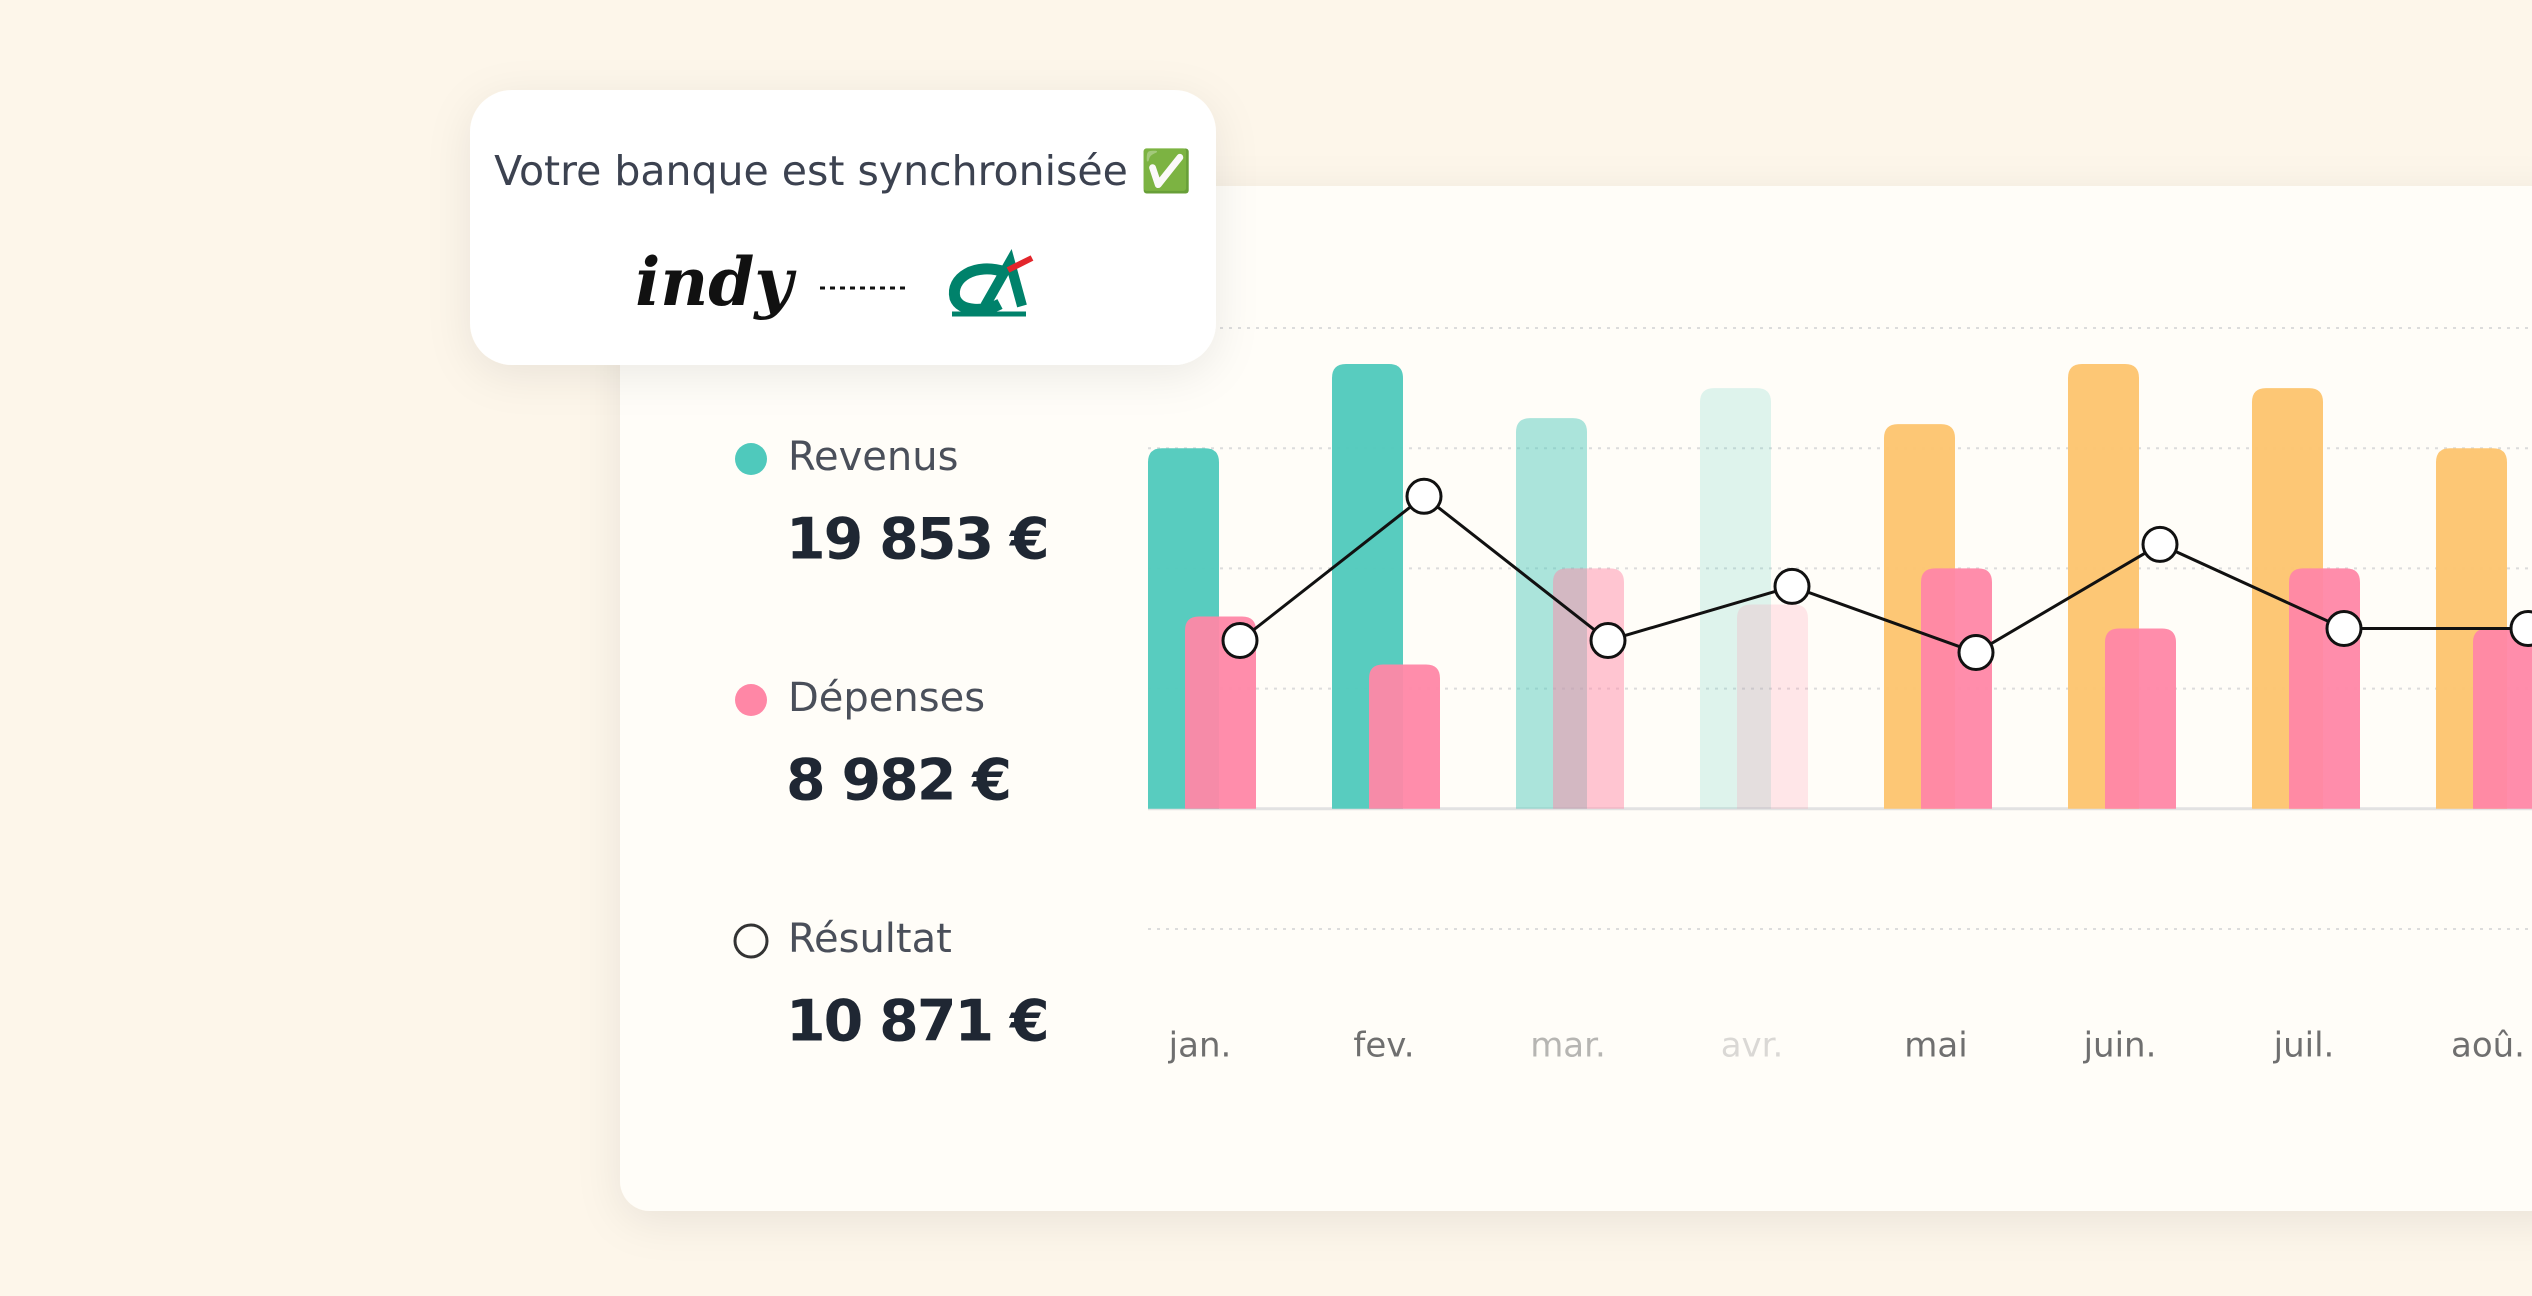 This screenshot has height=1296, width=2532. What do you see at coordinates (1883, 574) in the screenshot?
I see `result-line` at bounding box center [1883, 574].